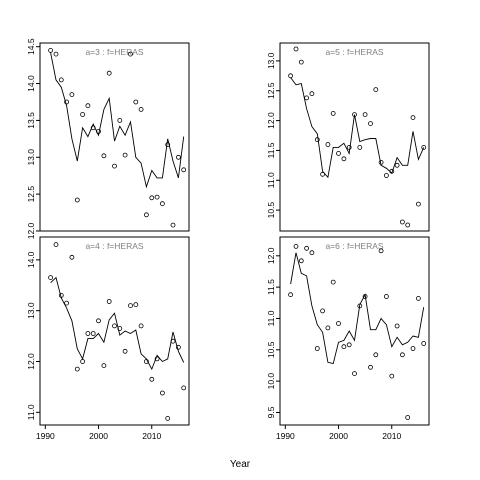 This screenshot has height=480, width=480. Describe the element at coordinates (31, 83) in the screenshot. I see `y-tick-label: 14.0` at that location.